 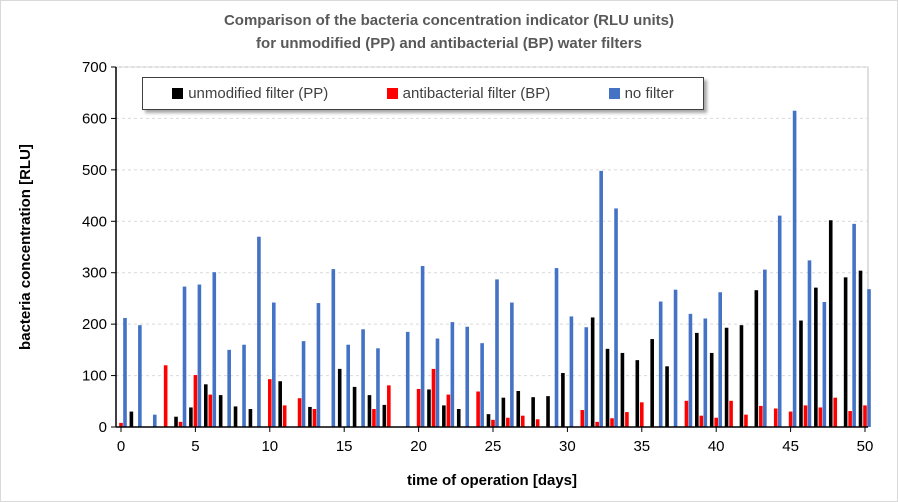 What do you see at coordinates (344, 446) in the screenshot?
I see `x-tick-label: 15` at bounding box center [344, 446].